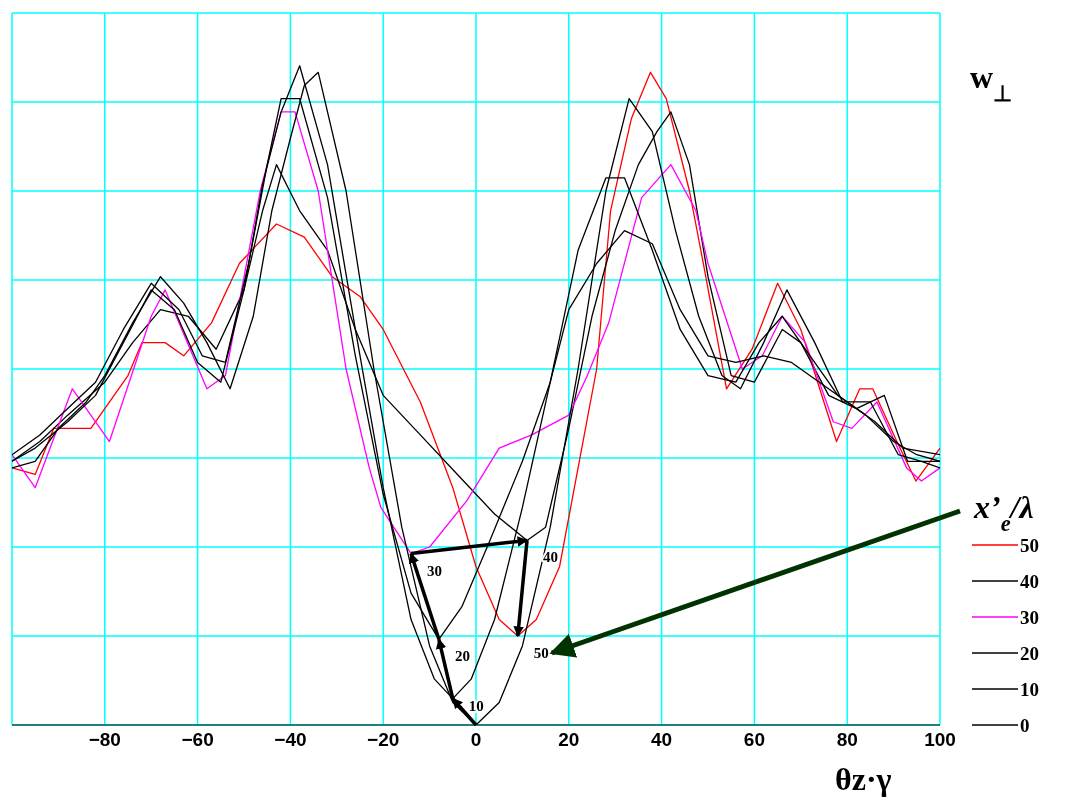 The width and height of the screenshot is (1068, 806). I want to click on x-tick-label: −40, so click(290, 740).